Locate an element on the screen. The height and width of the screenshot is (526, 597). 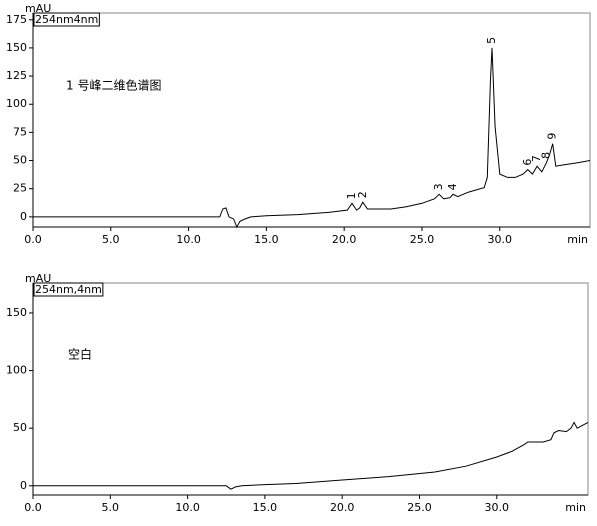
peak-label: 6 is located at coordinates (527, 162).